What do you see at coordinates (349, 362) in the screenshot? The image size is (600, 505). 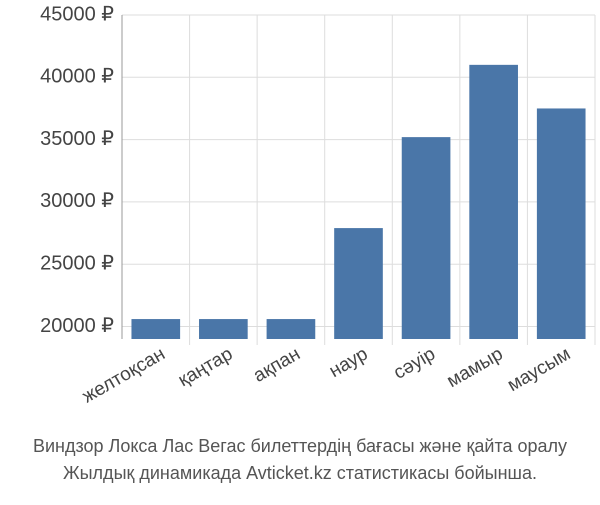 I see `x-tick-label: наур` at bounding box center [349, 362].